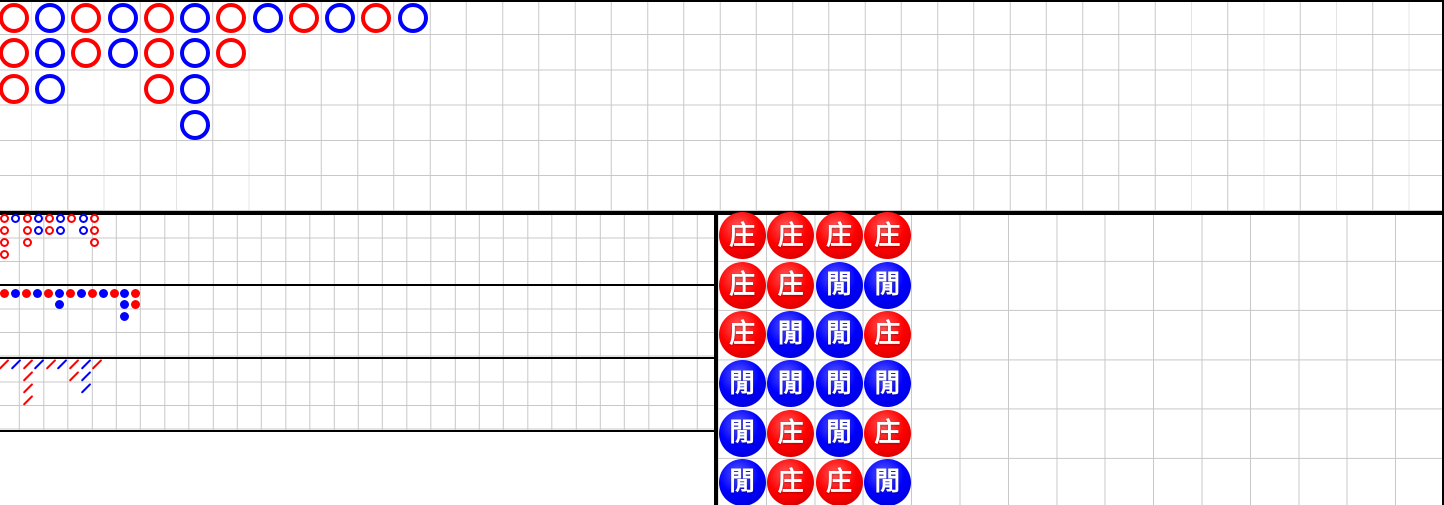 This screenshot has width=1444, height=505. Describe the element at coordinates (357, 468) in the screenshot. I see `legend: 閒 - 庄 -` at that location.